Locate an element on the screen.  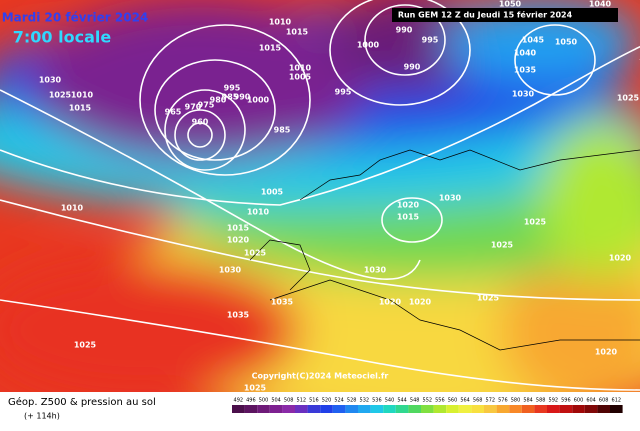
scale-label: 504 is located at coordinates (276, 401).